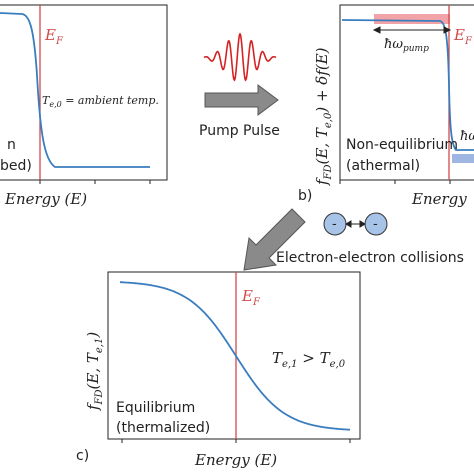  I want to click on panel-c-ylabel: fFD(E, Te,1), so click(94, 371).